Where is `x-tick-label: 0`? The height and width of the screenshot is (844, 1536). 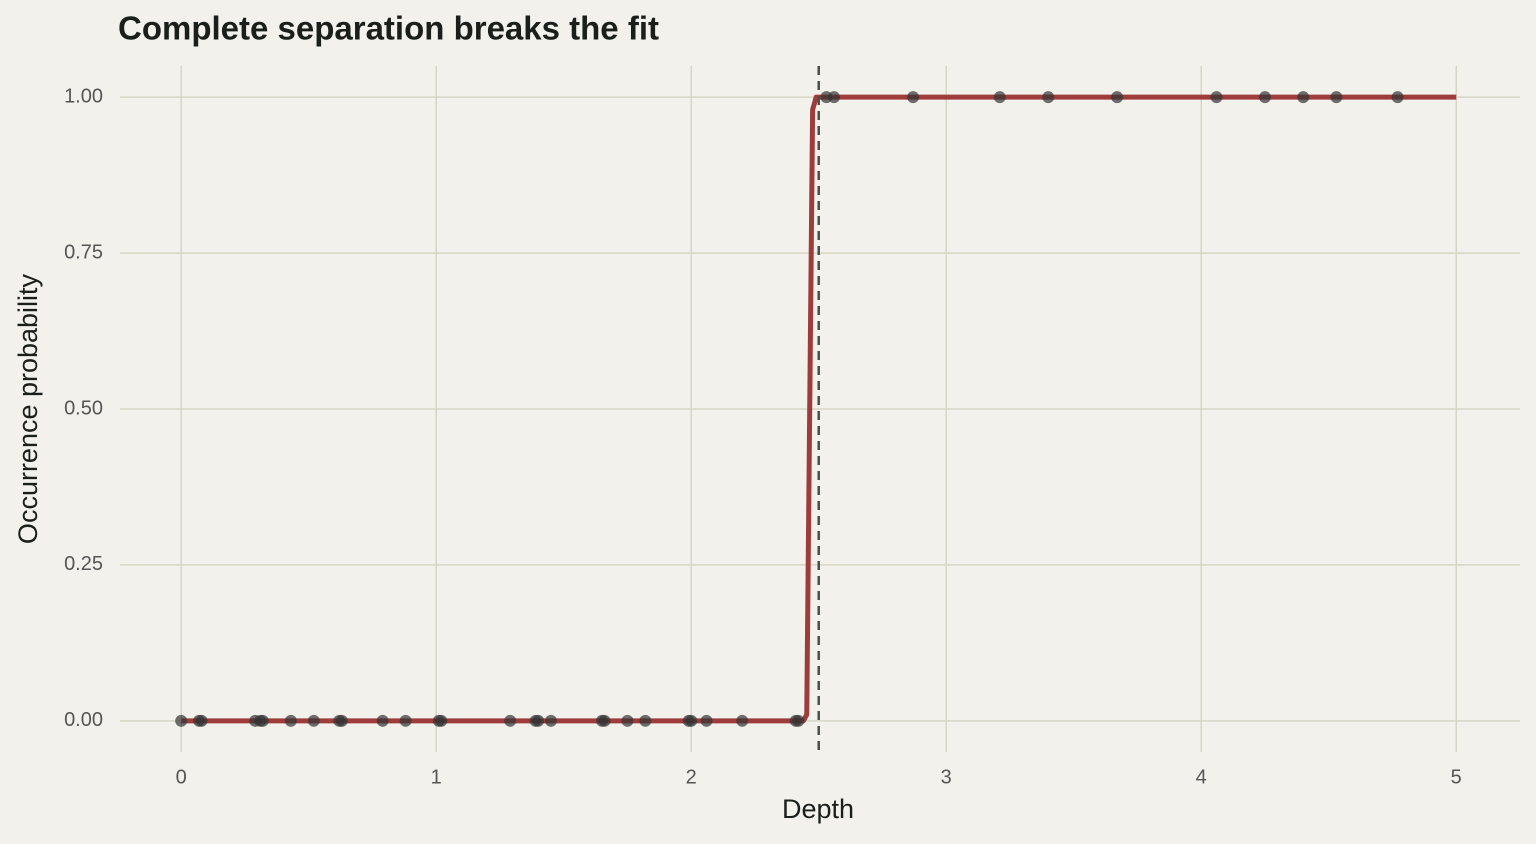
x-tick-label: 0 is located at coordinates (181, 777).